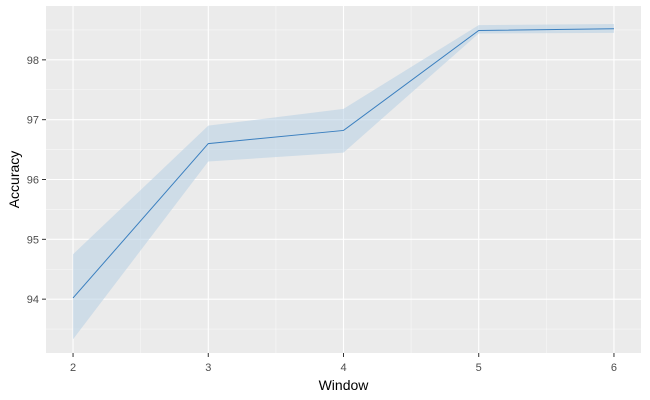 The width and height of the screenshot is (650, 400). I want to click on x-axis: 2 3 4 5 6, so click(343, 363).